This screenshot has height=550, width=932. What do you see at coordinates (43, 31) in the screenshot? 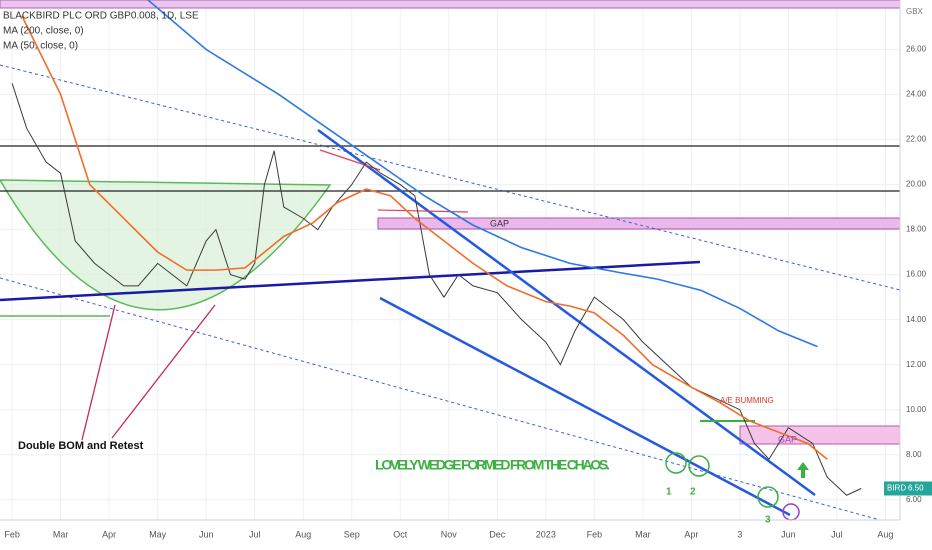
I see `indicator-label: MA (200, close, 0)` at bounding box center [43, 31].